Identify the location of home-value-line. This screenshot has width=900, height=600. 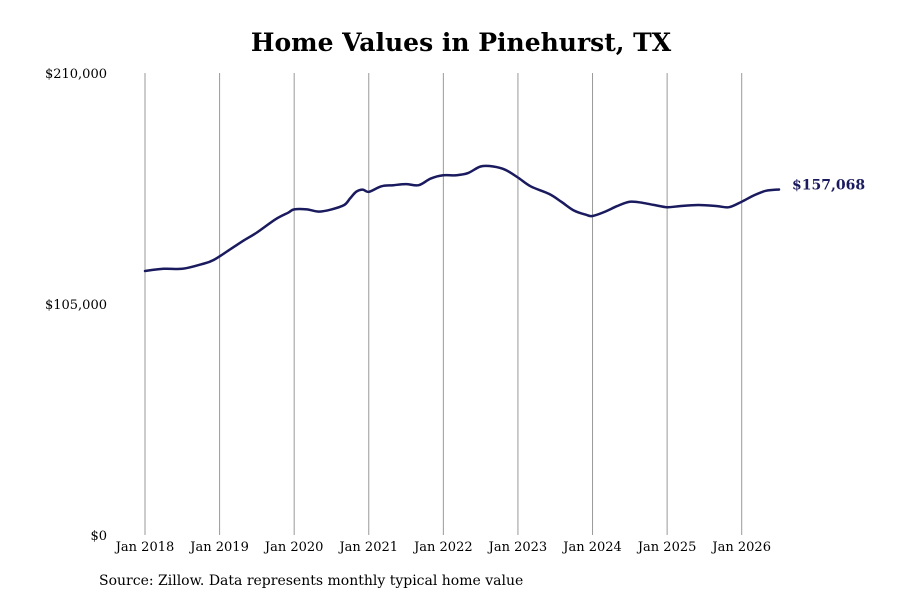
(462, 218).